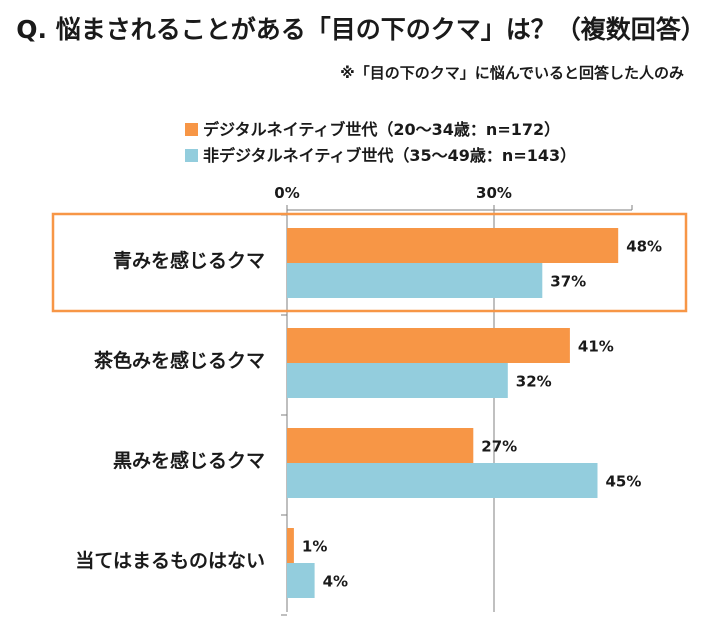 The height and width of the screenshot is (620, 722). I want to click on category-label: 黒みを感じるクマ, so click(189, 460).